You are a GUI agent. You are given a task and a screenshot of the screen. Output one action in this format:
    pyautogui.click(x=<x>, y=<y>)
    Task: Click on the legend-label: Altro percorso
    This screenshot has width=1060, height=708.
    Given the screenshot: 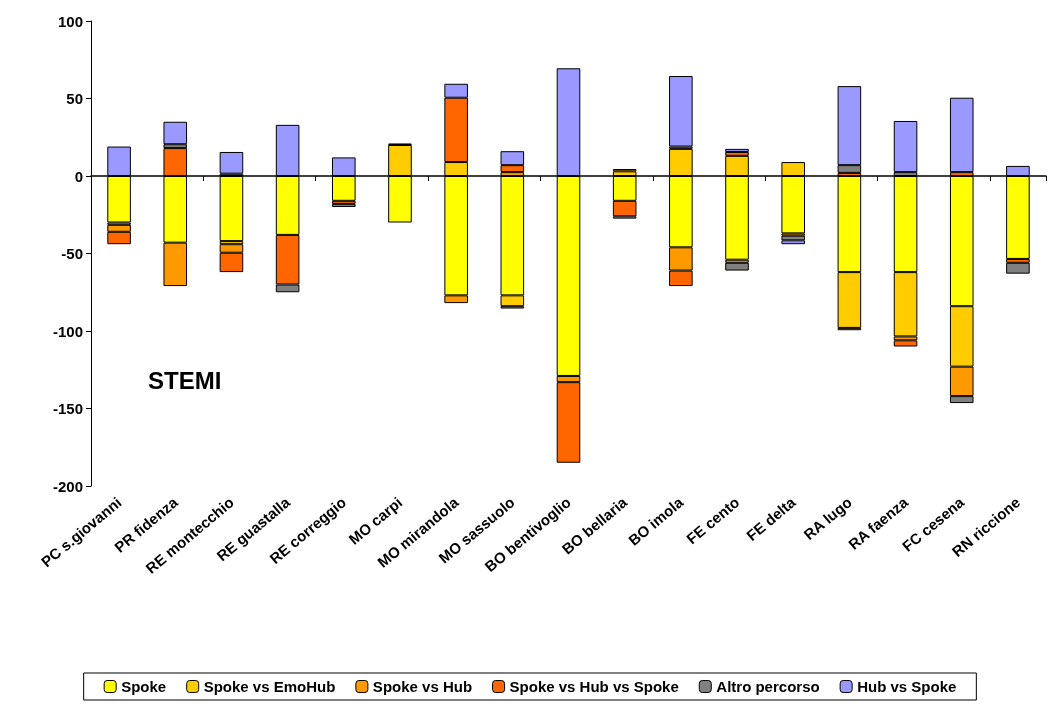 What is the action you would take?
    pyautogui.click(x=768, y=686)
    